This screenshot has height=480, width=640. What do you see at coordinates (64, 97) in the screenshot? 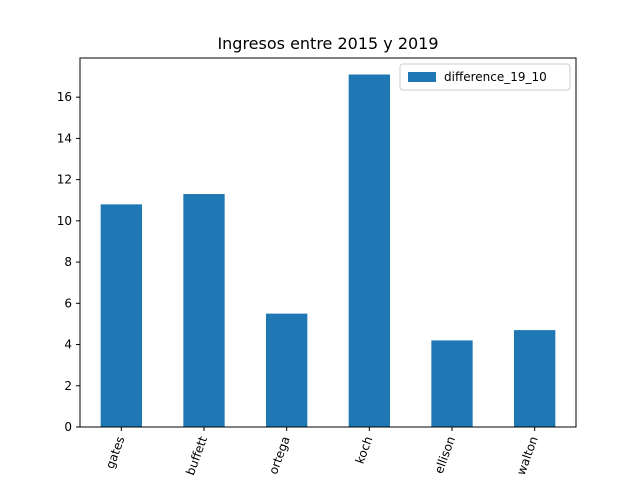
I see `y-tick-label: 16` at bounding box center [64, 97].